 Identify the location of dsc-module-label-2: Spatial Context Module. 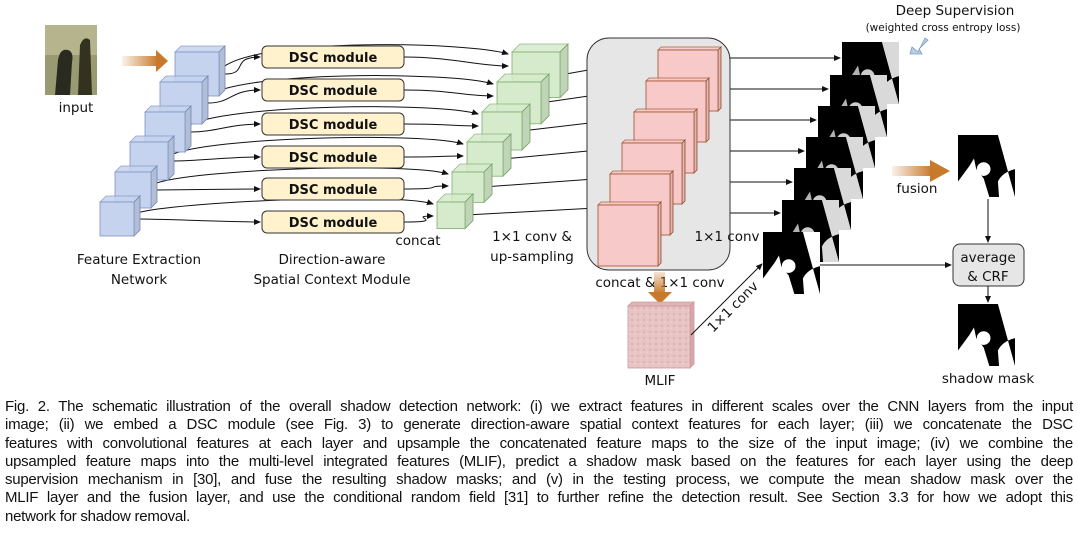
(331, 280).